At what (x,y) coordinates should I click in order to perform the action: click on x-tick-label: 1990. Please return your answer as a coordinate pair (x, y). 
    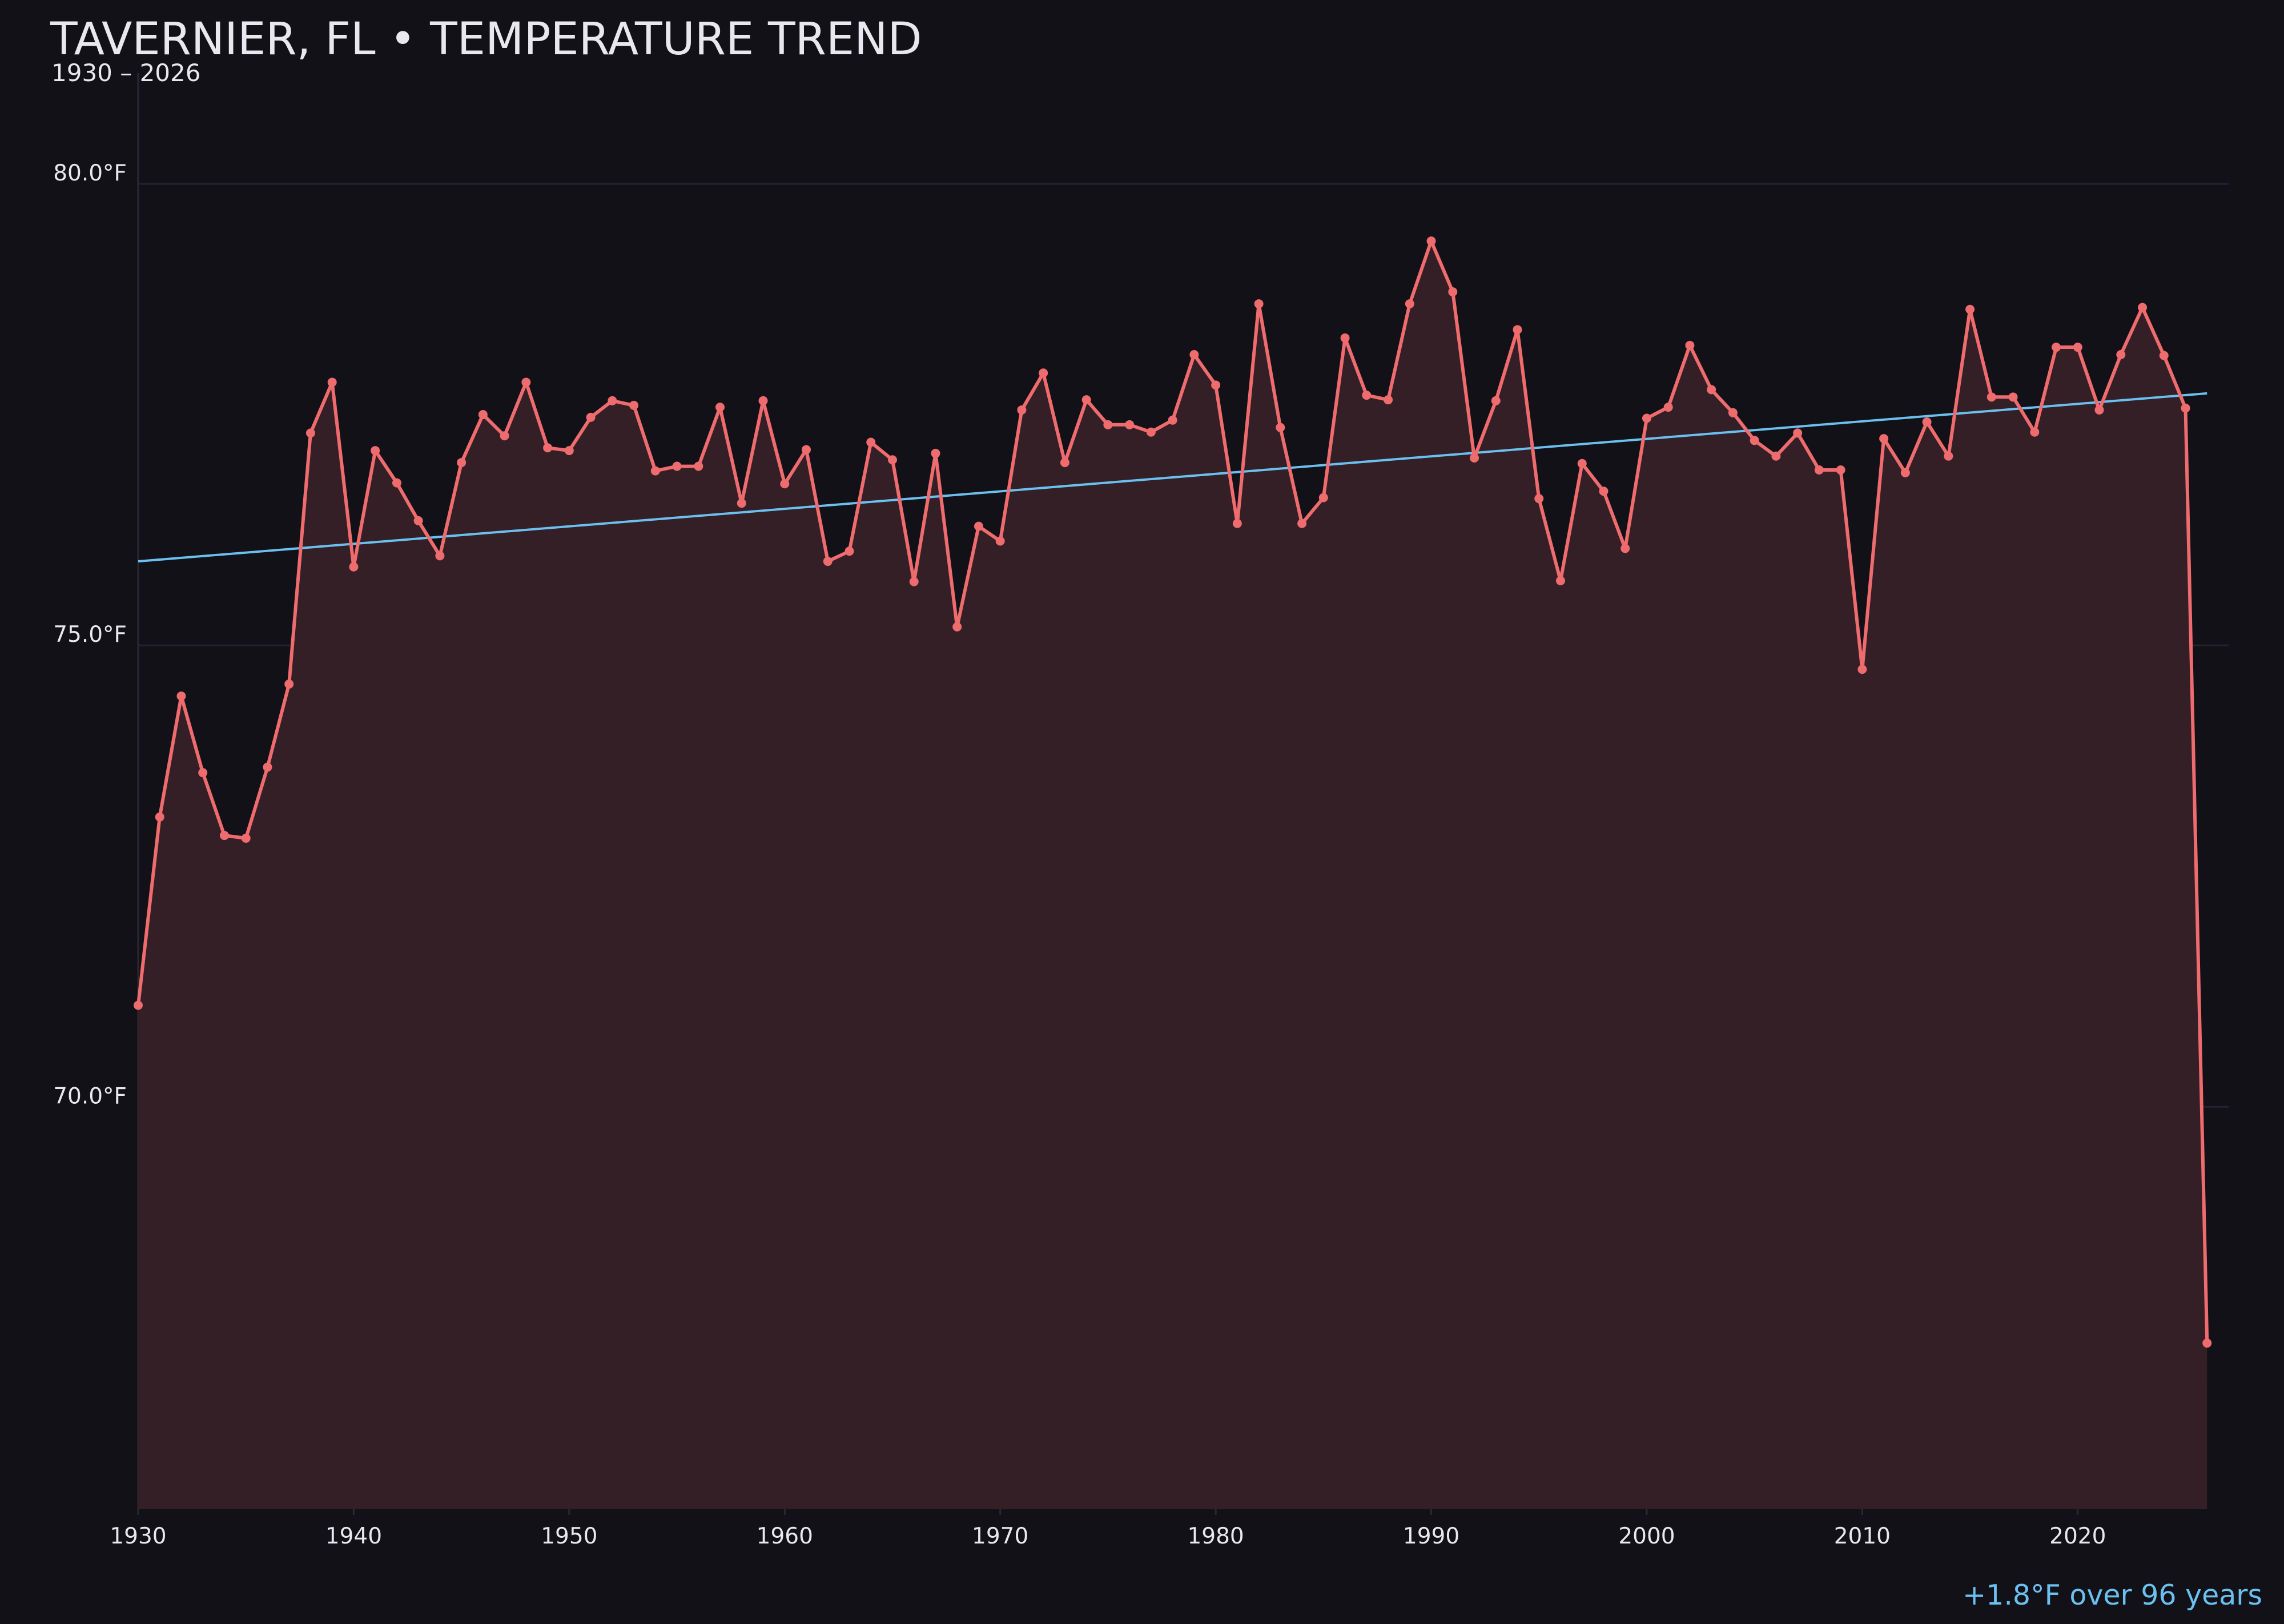
    Looking at the image, I should click on (1431, 1536).